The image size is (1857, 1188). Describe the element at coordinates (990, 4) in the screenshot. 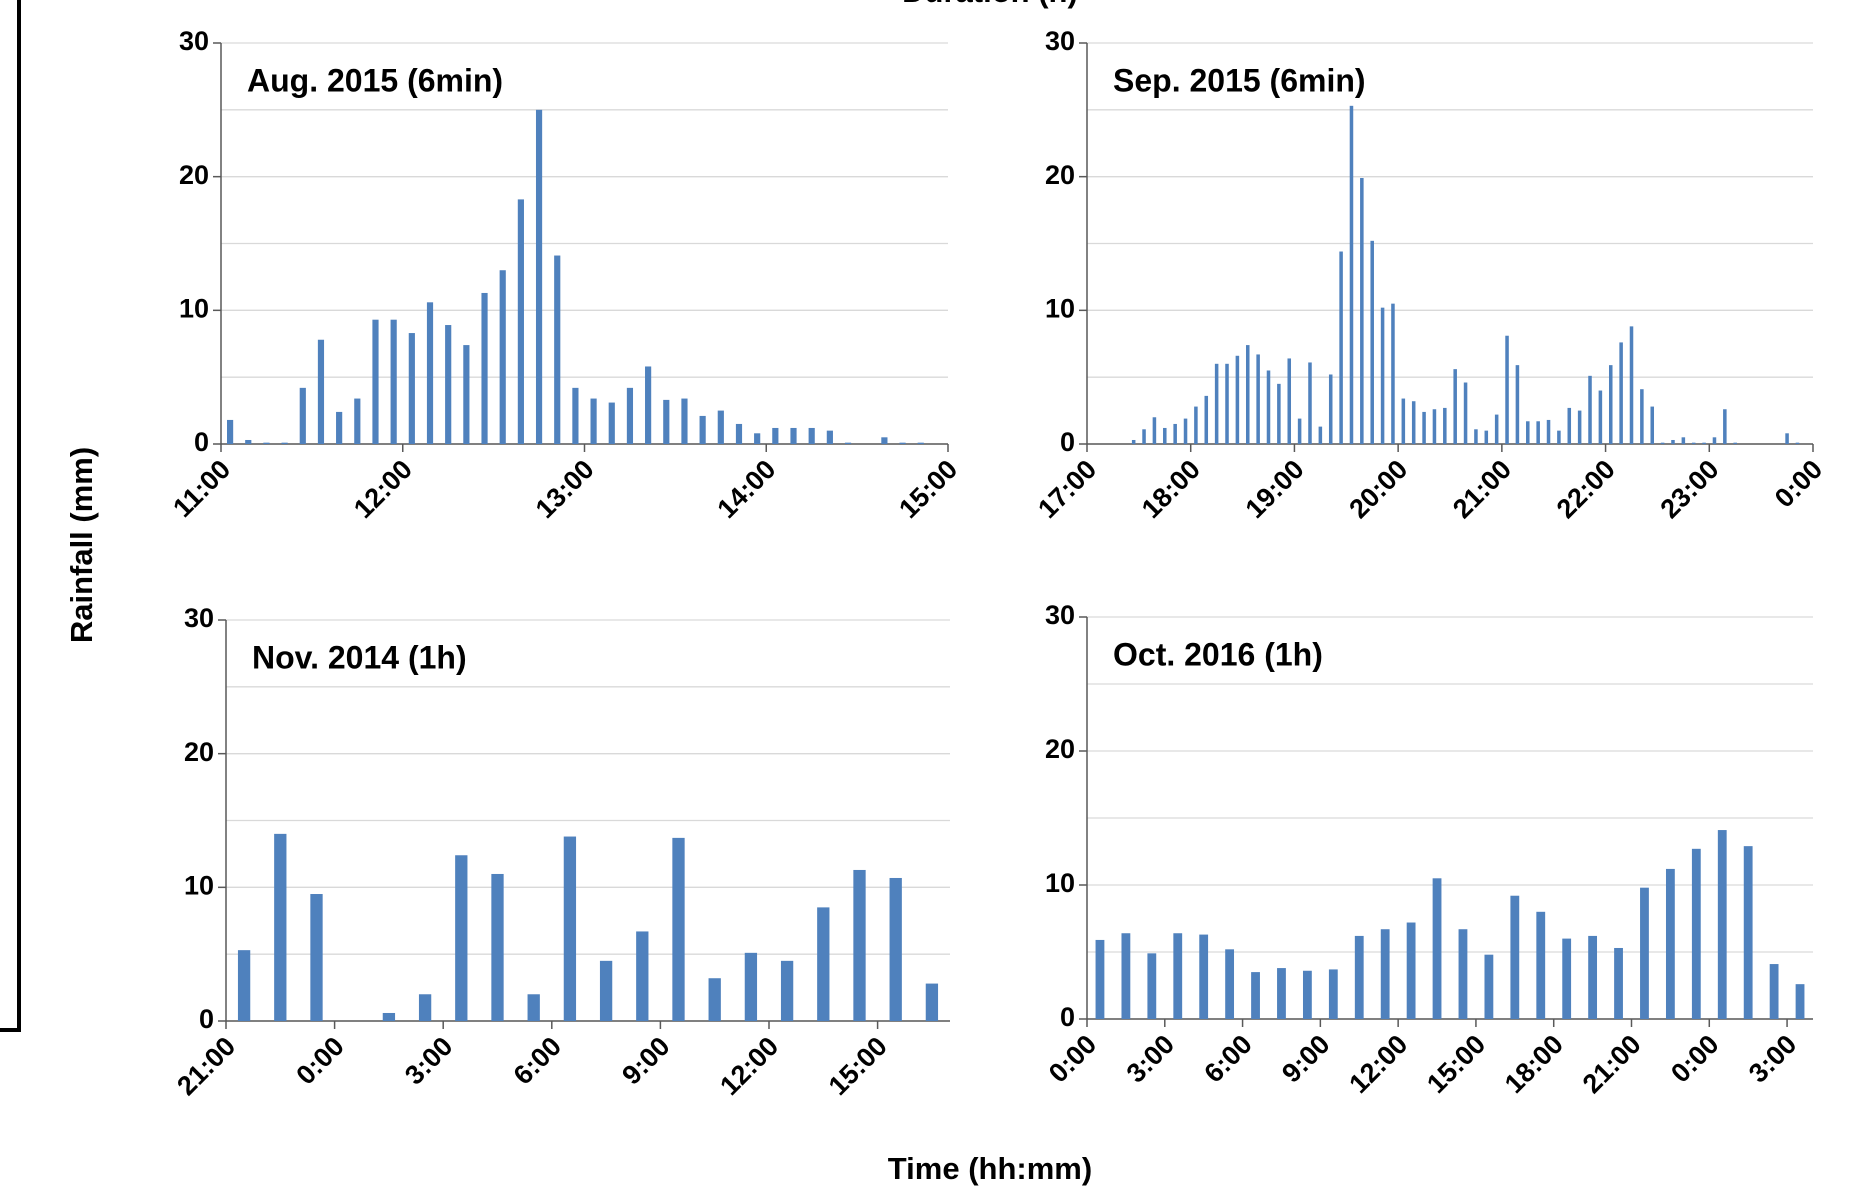

I see `header-label: Duration (h)` at that location.